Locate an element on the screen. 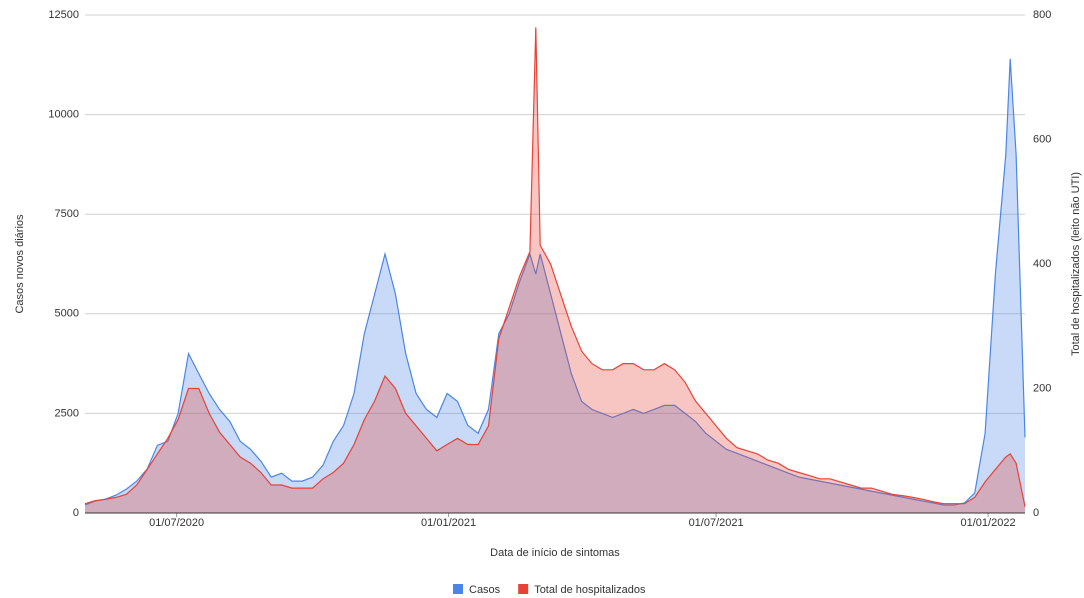 Image resolution: width=1084 pixels, height=598 pixels. x-tick-label: 01/01/2021 is located at coordinates (448, 523).